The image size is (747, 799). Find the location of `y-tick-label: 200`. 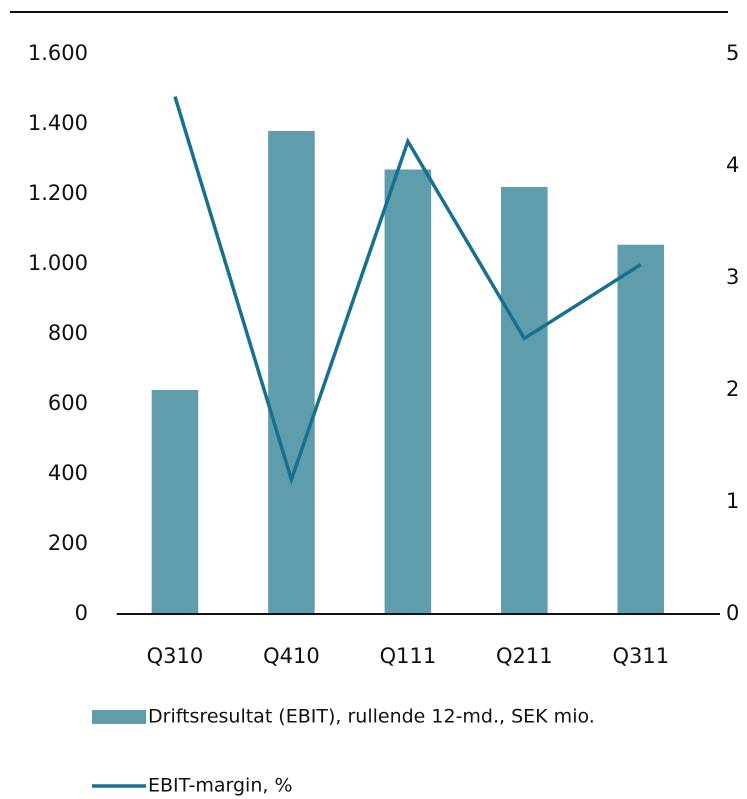

y-tick-label: 200 is located at coordinates (68, 543).